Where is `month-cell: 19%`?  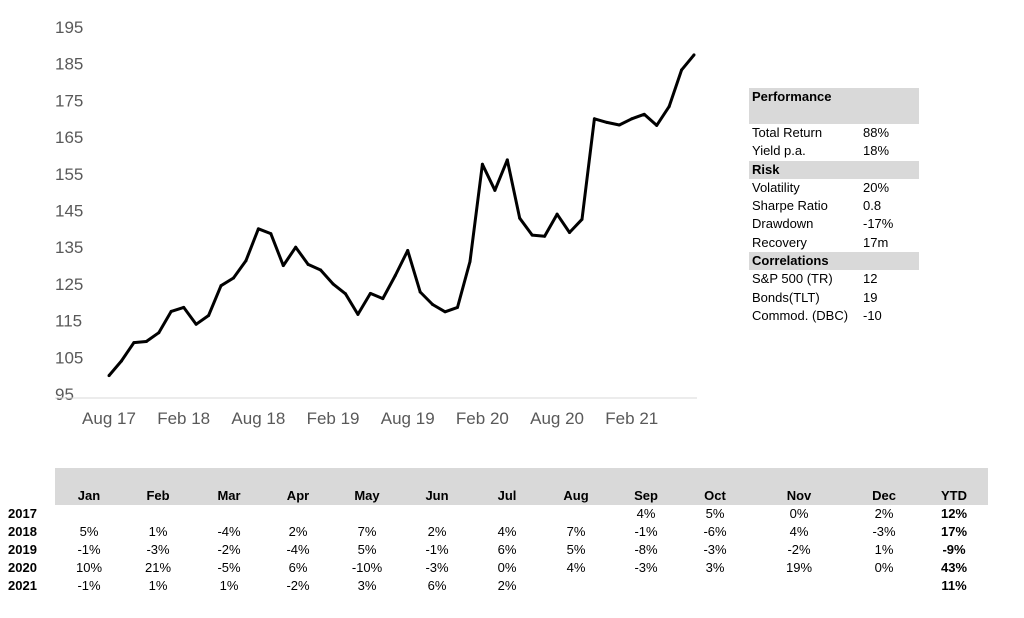 month-cell: 19% is located at coordinates (799, 567).